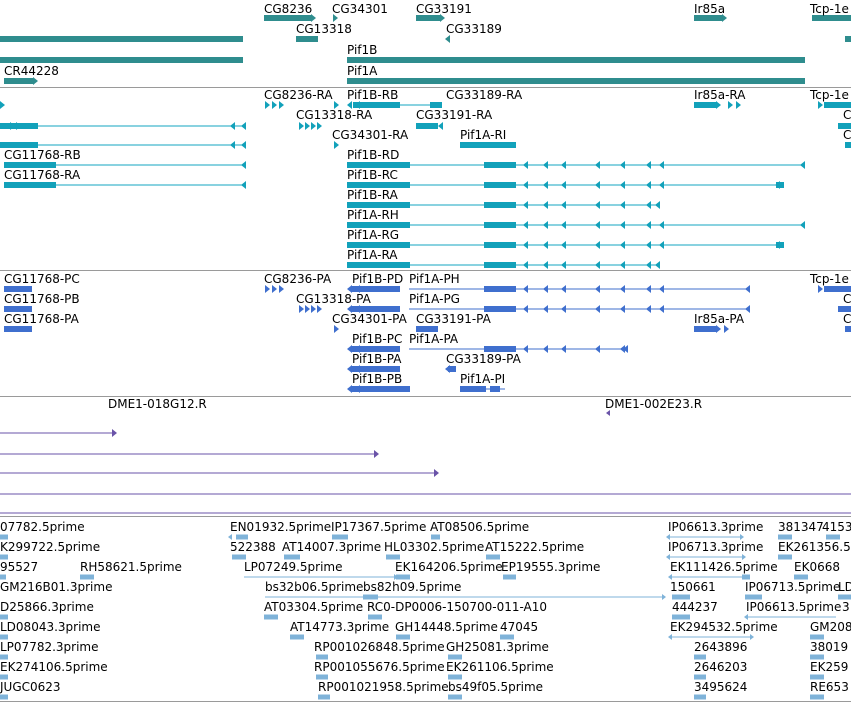  Describe the element at coordinates (724, 567) in the screenshot. I see `est-label: EK111426.5prime` at that location.